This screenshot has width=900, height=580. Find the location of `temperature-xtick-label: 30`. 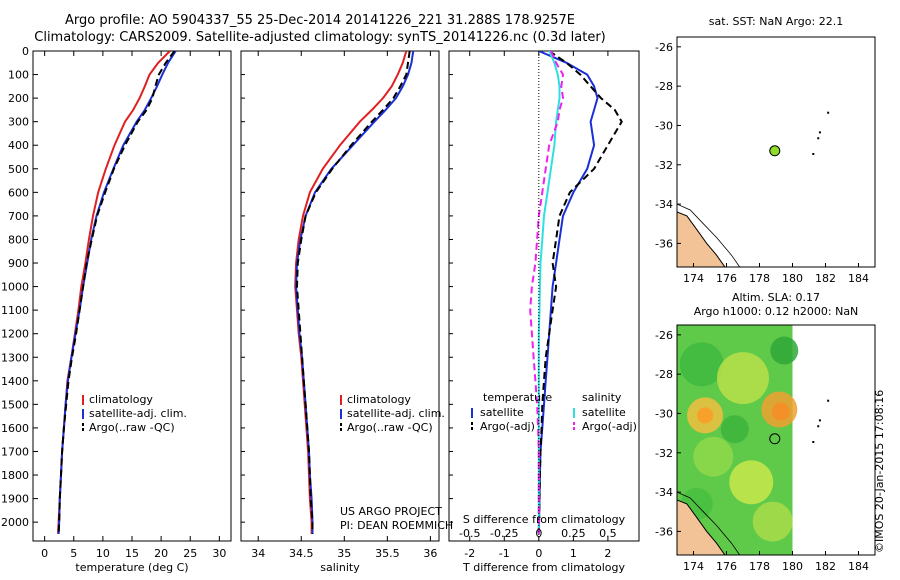

temperature-xtick-label: 30 is located at coordinates (219, 553).